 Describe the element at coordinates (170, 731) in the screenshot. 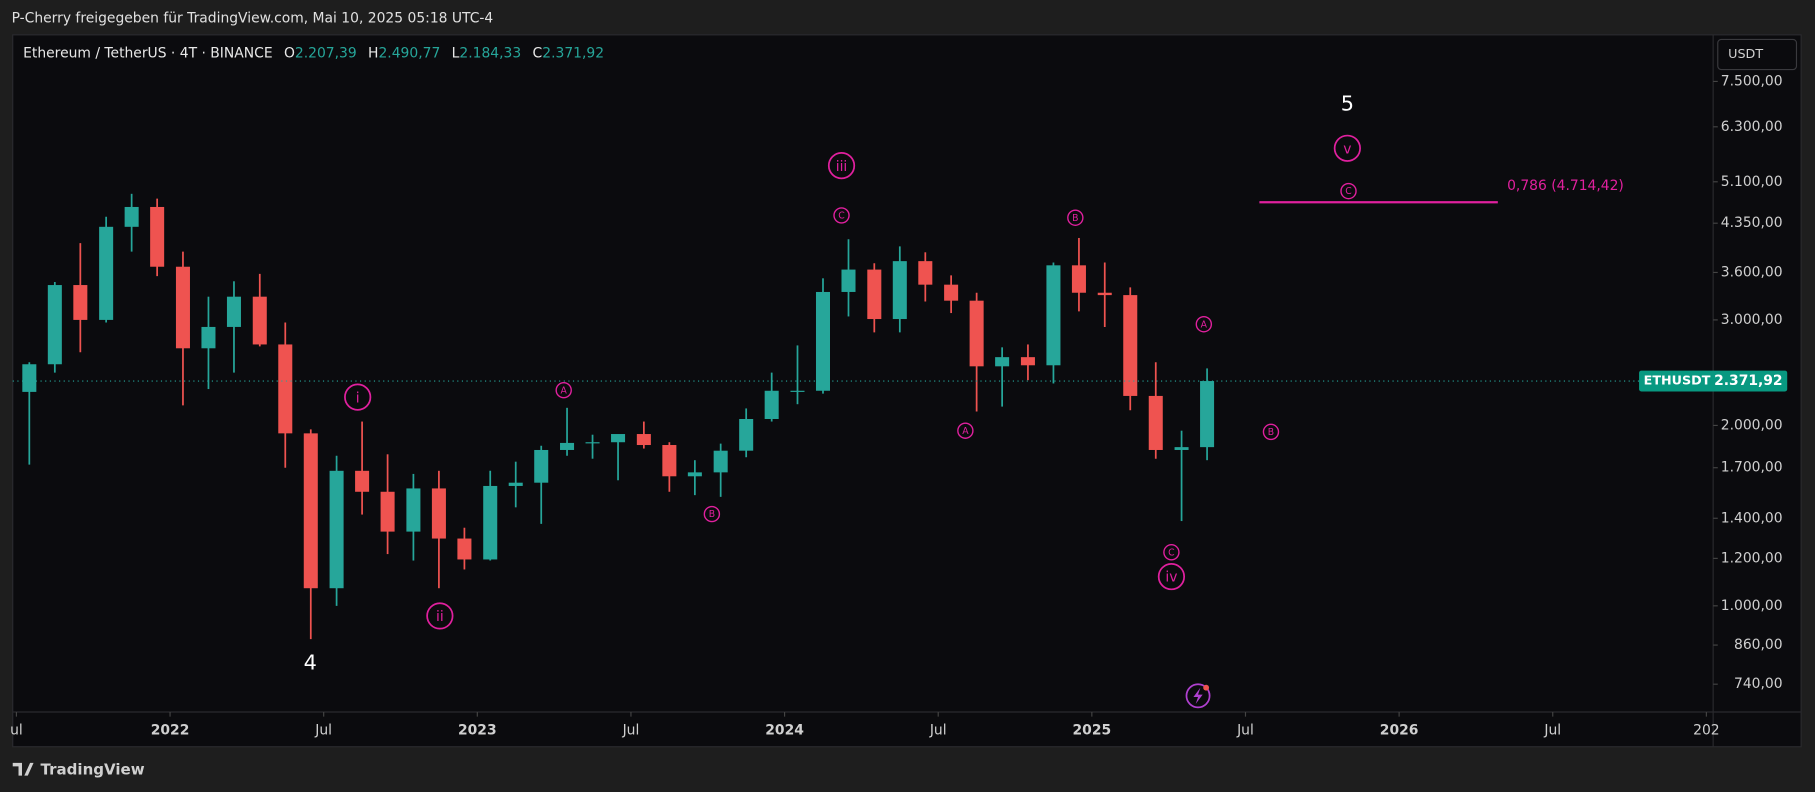

I see `x-tick-label: 2022` at that location.